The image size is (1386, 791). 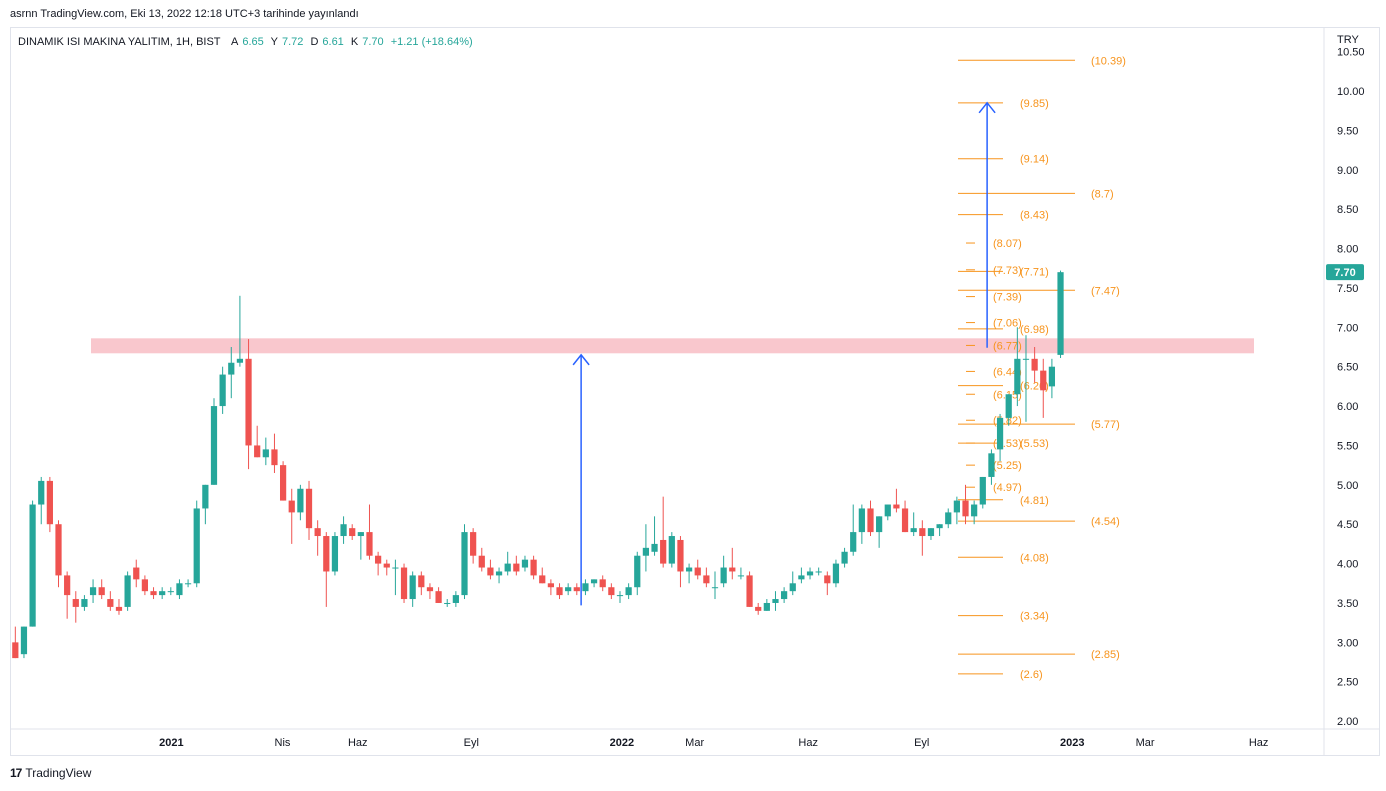 What do you see at coordinates (358, 743) in the screenshot?
I see `x-tick-label: Haz` at bounding box center [358, 743].